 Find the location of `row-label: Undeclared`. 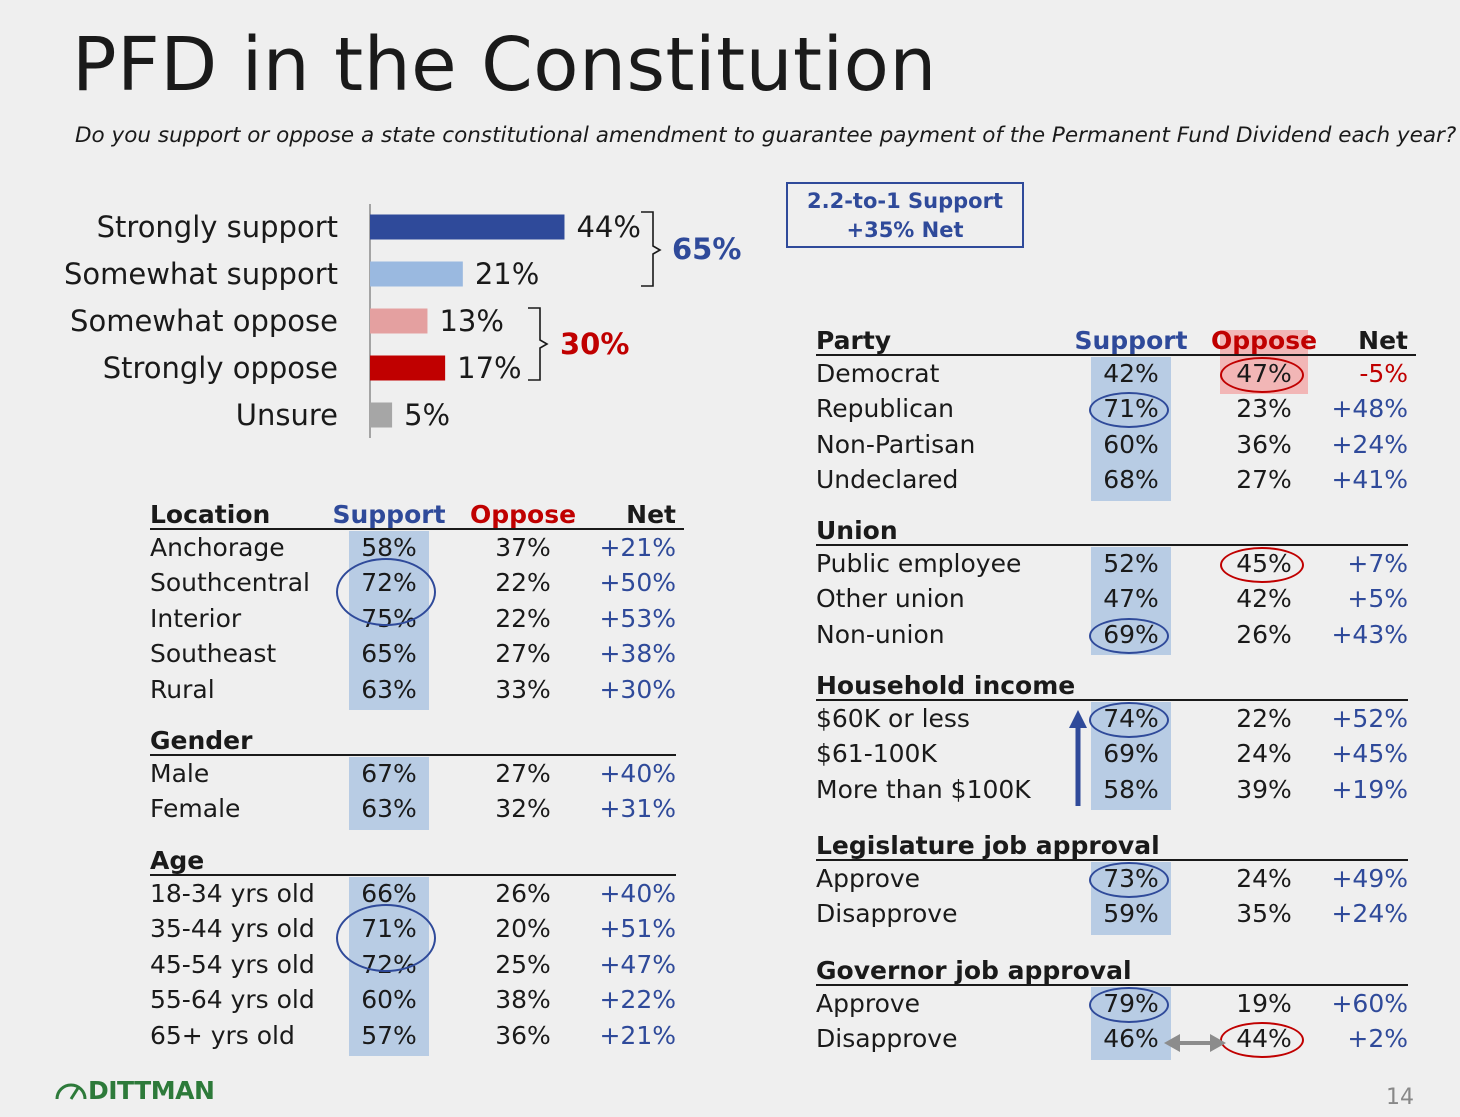

row-label: Undeclared is located at coordinates (887, 480).